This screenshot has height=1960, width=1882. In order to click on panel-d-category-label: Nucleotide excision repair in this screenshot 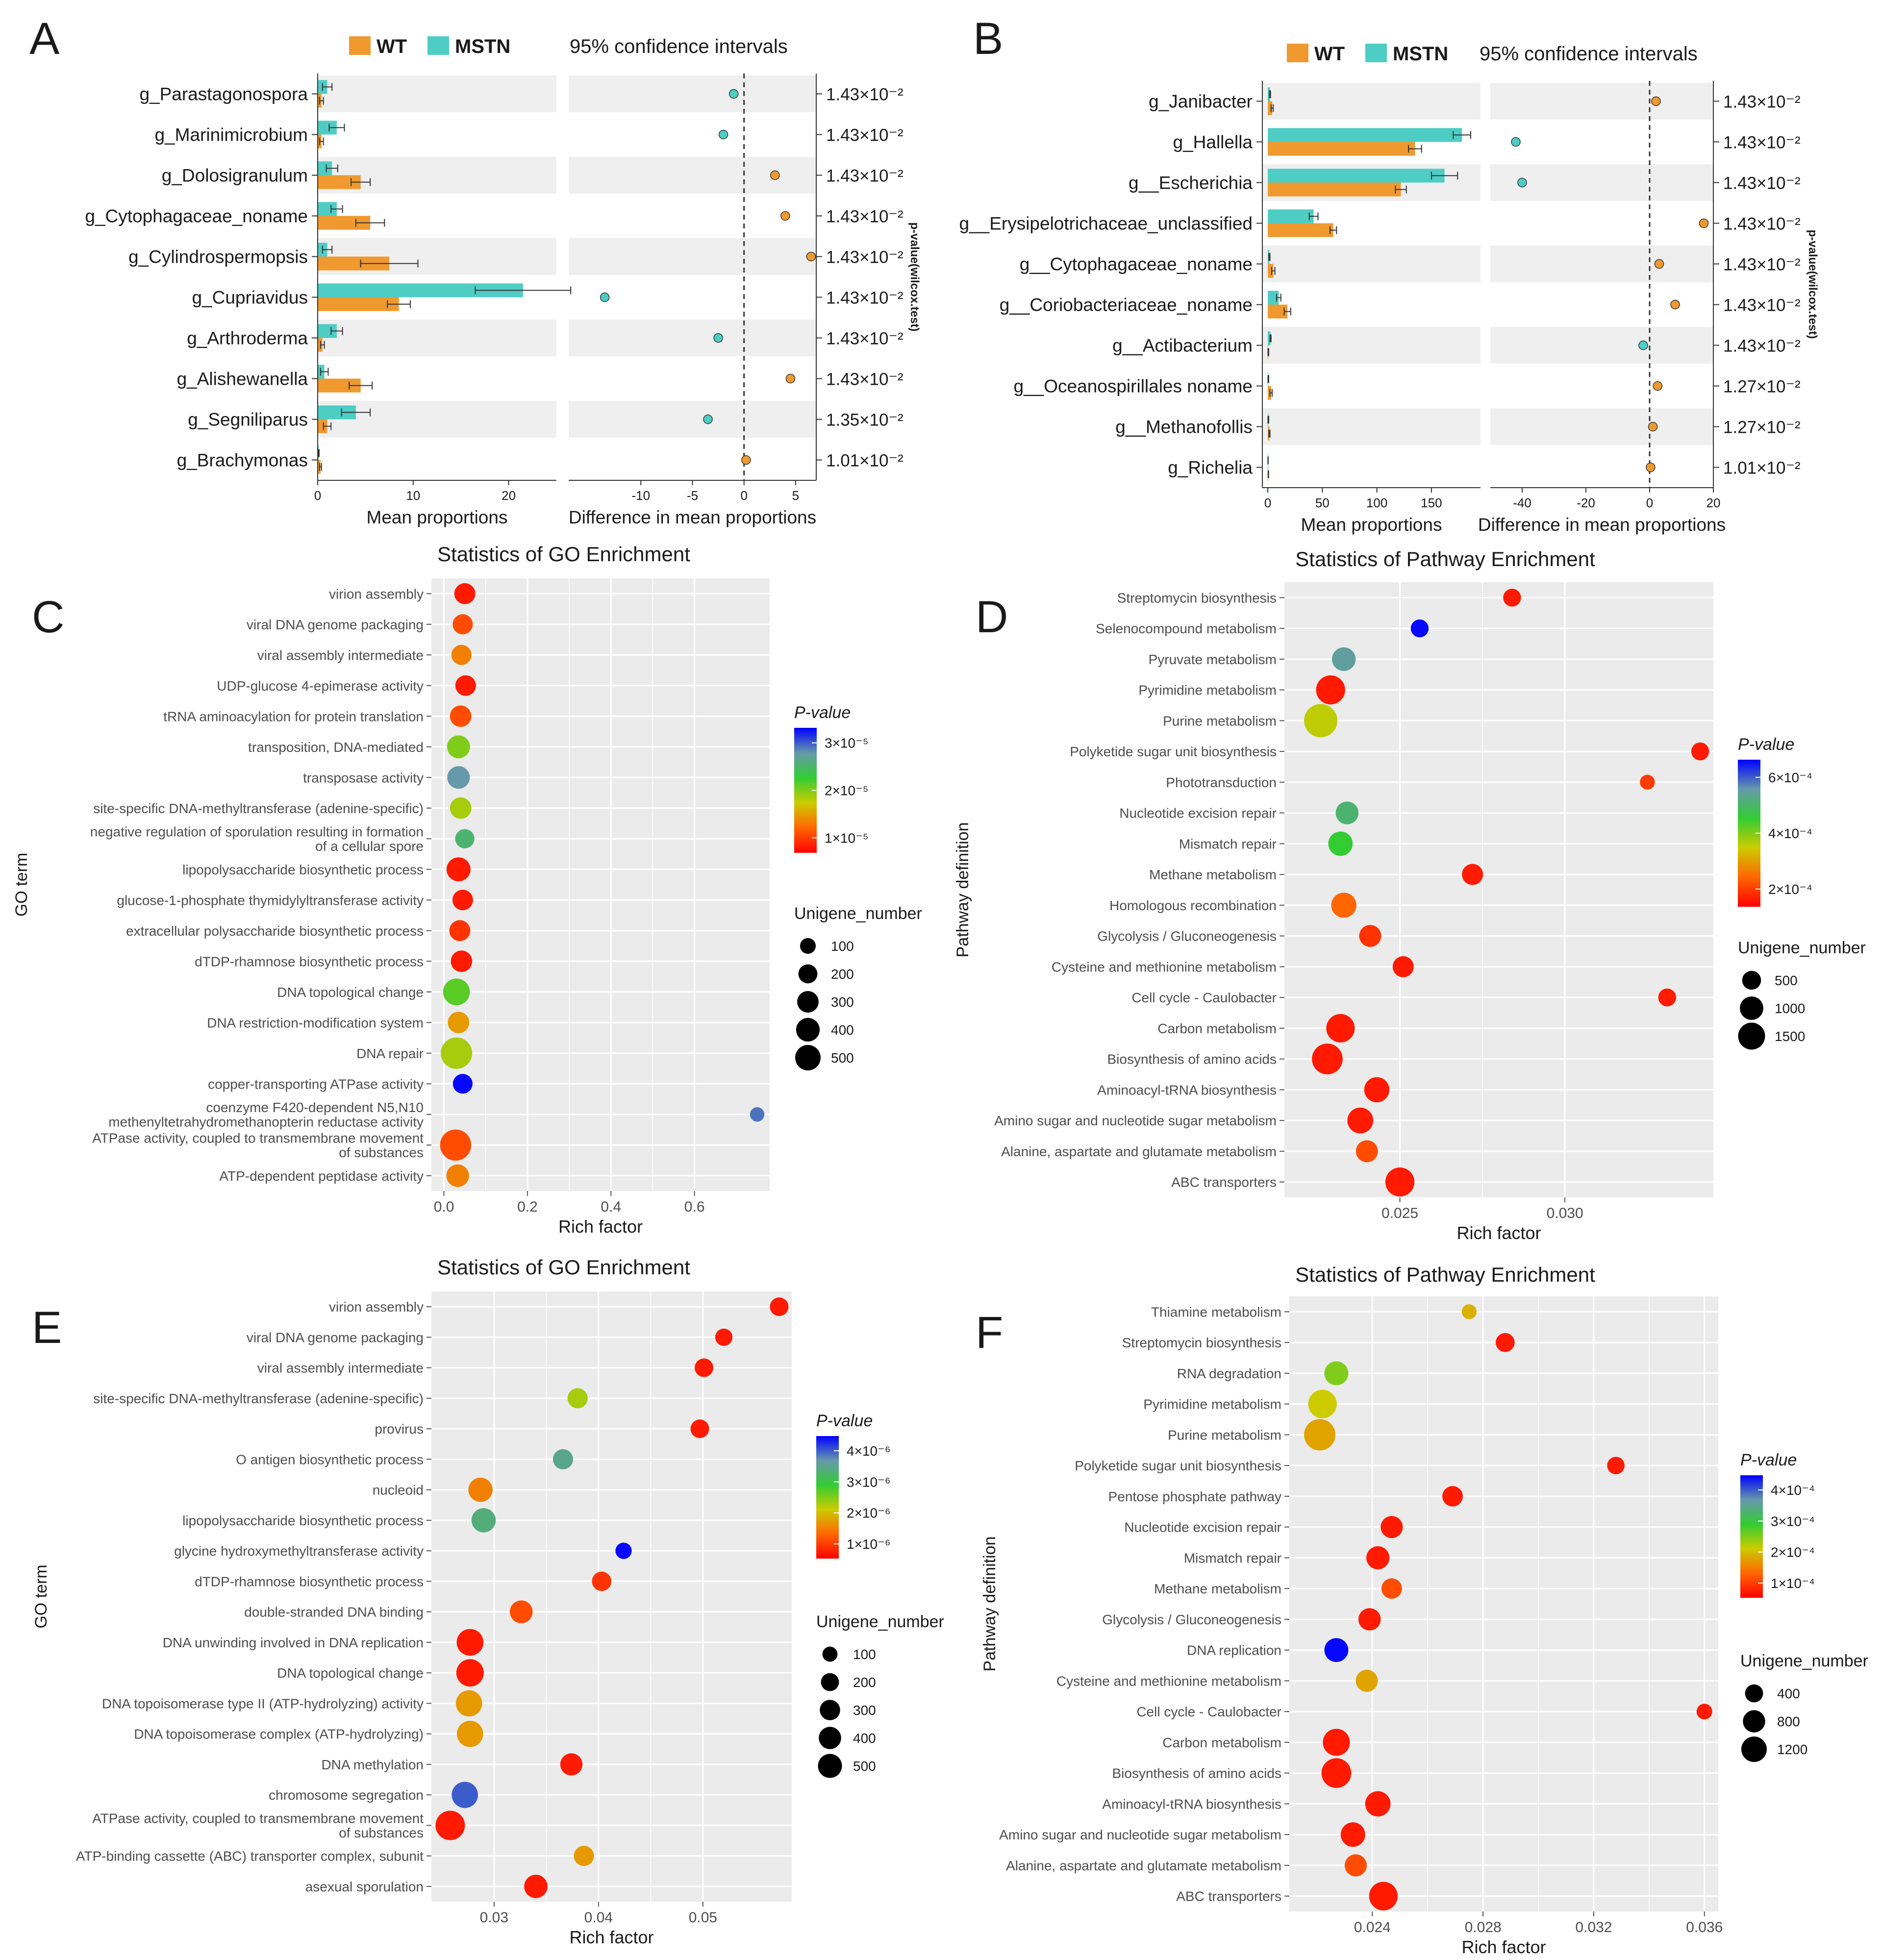, I will do `click(1198, 813)`.